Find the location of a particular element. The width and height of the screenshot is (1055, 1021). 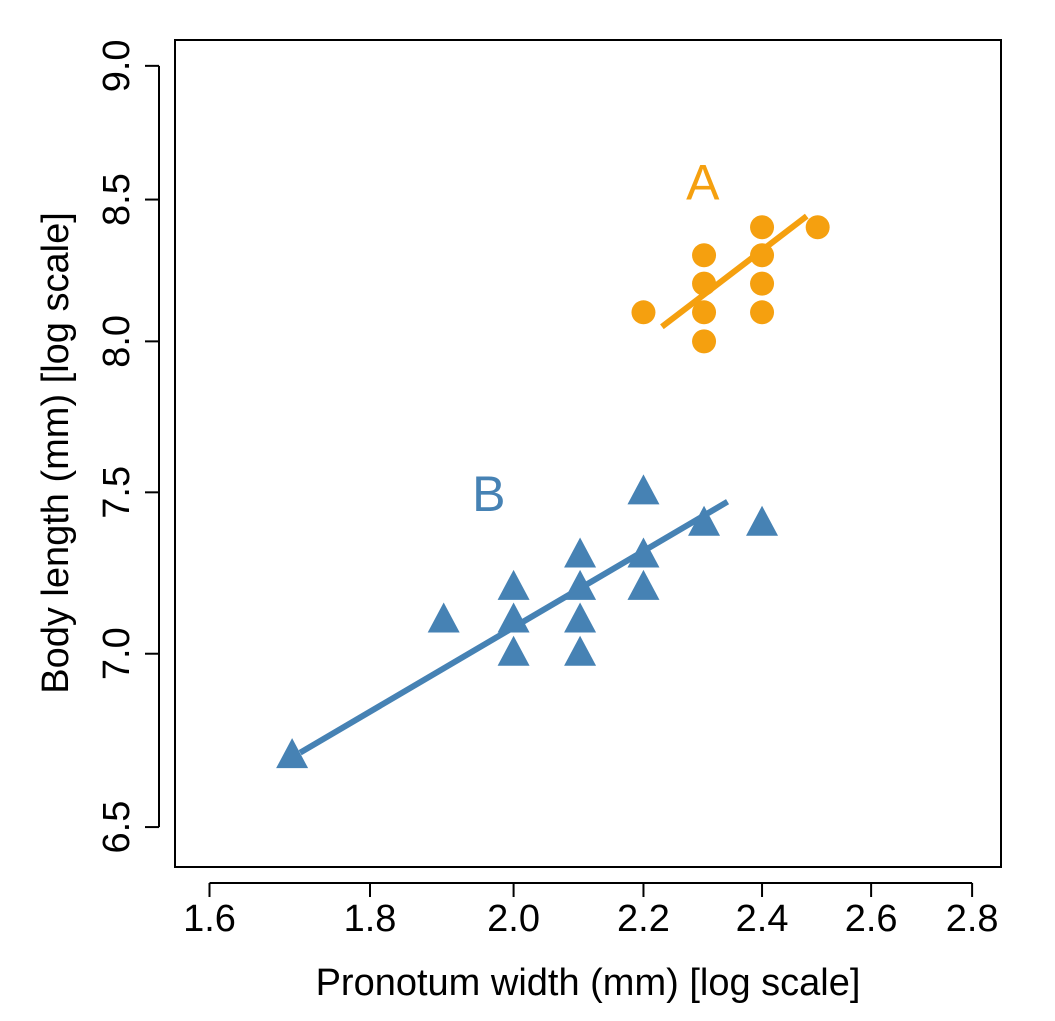

y-tick-label: 6.5 is located at coordinates (117, 827).